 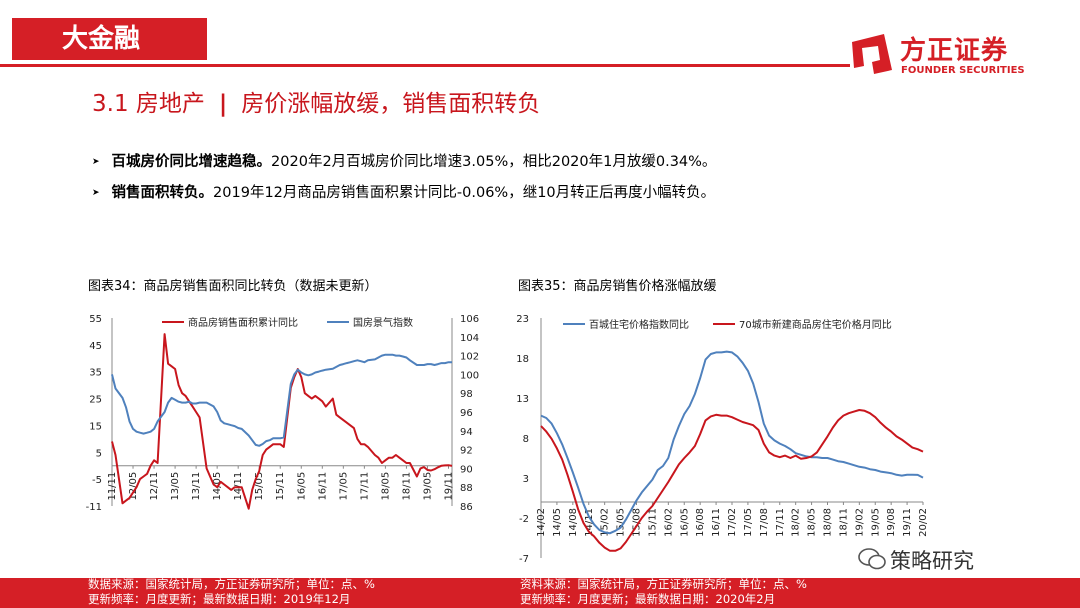 What do you see at coordinates (732, 480) in the screenshot?
I see `series-line-70city` at bounding box center [732, 480].